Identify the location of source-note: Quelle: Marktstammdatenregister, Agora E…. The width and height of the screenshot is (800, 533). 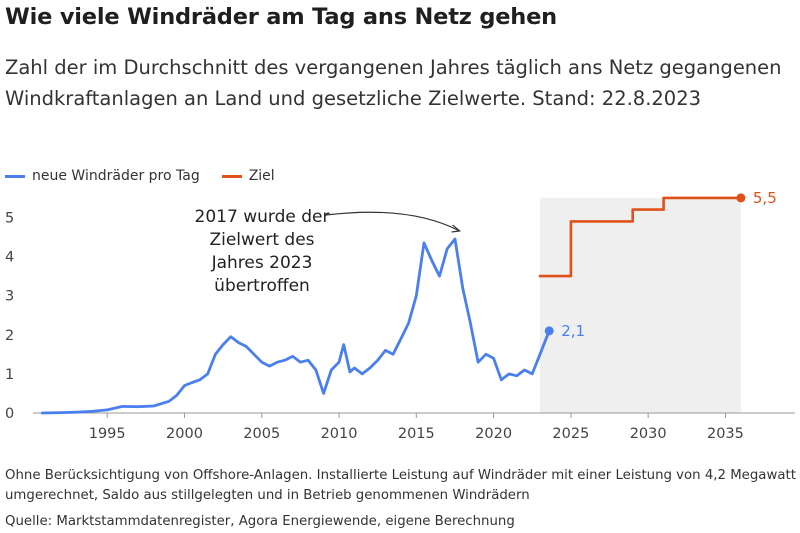
(260, 521).